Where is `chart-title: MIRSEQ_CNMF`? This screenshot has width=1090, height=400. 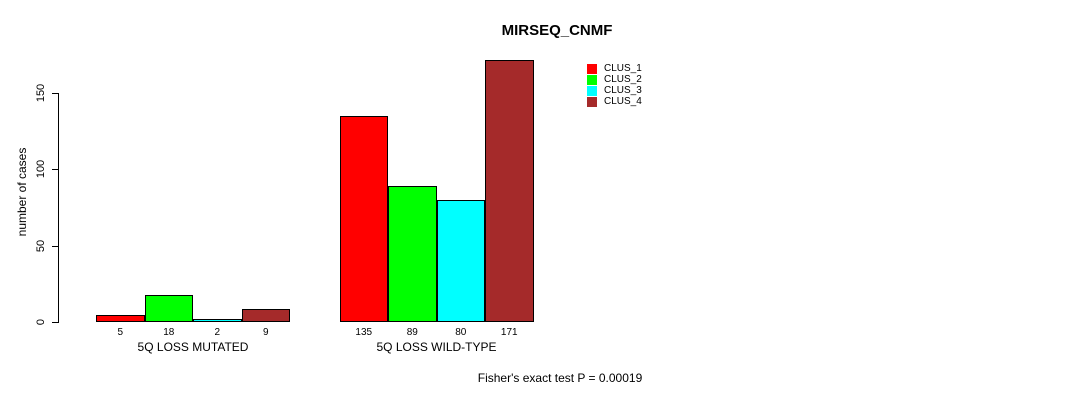
chart-title: MIRSEQ_CNMF is located at coordinates (557, 30).